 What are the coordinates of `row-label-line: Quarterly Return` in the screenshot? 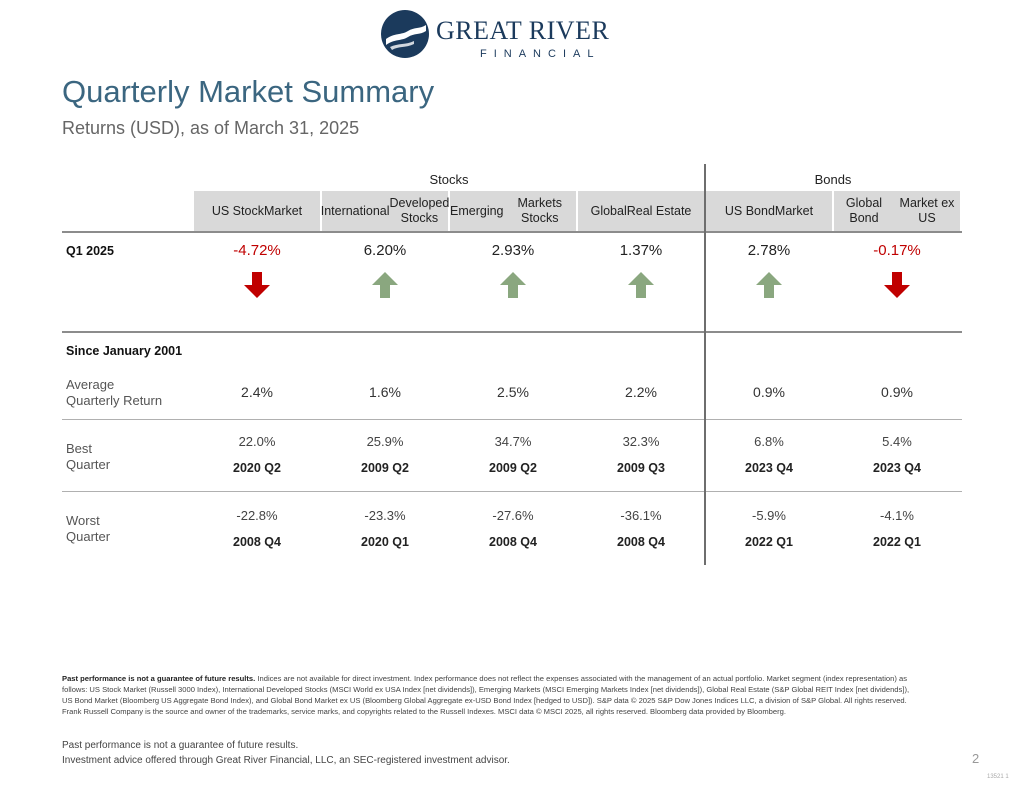 It's located at (114, 400).